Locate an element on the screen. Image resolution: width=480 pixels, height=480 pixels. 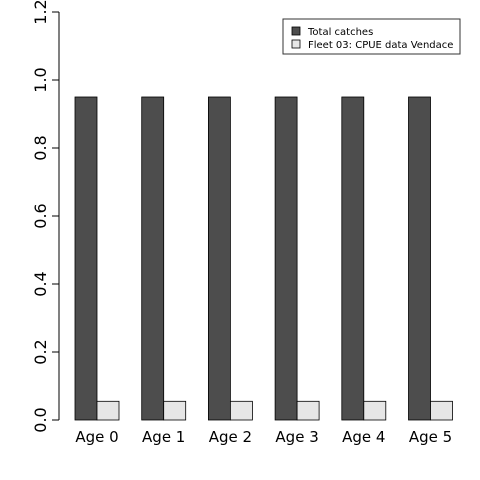
x-category-label: Age 0 is located at coordinates (96, 437).